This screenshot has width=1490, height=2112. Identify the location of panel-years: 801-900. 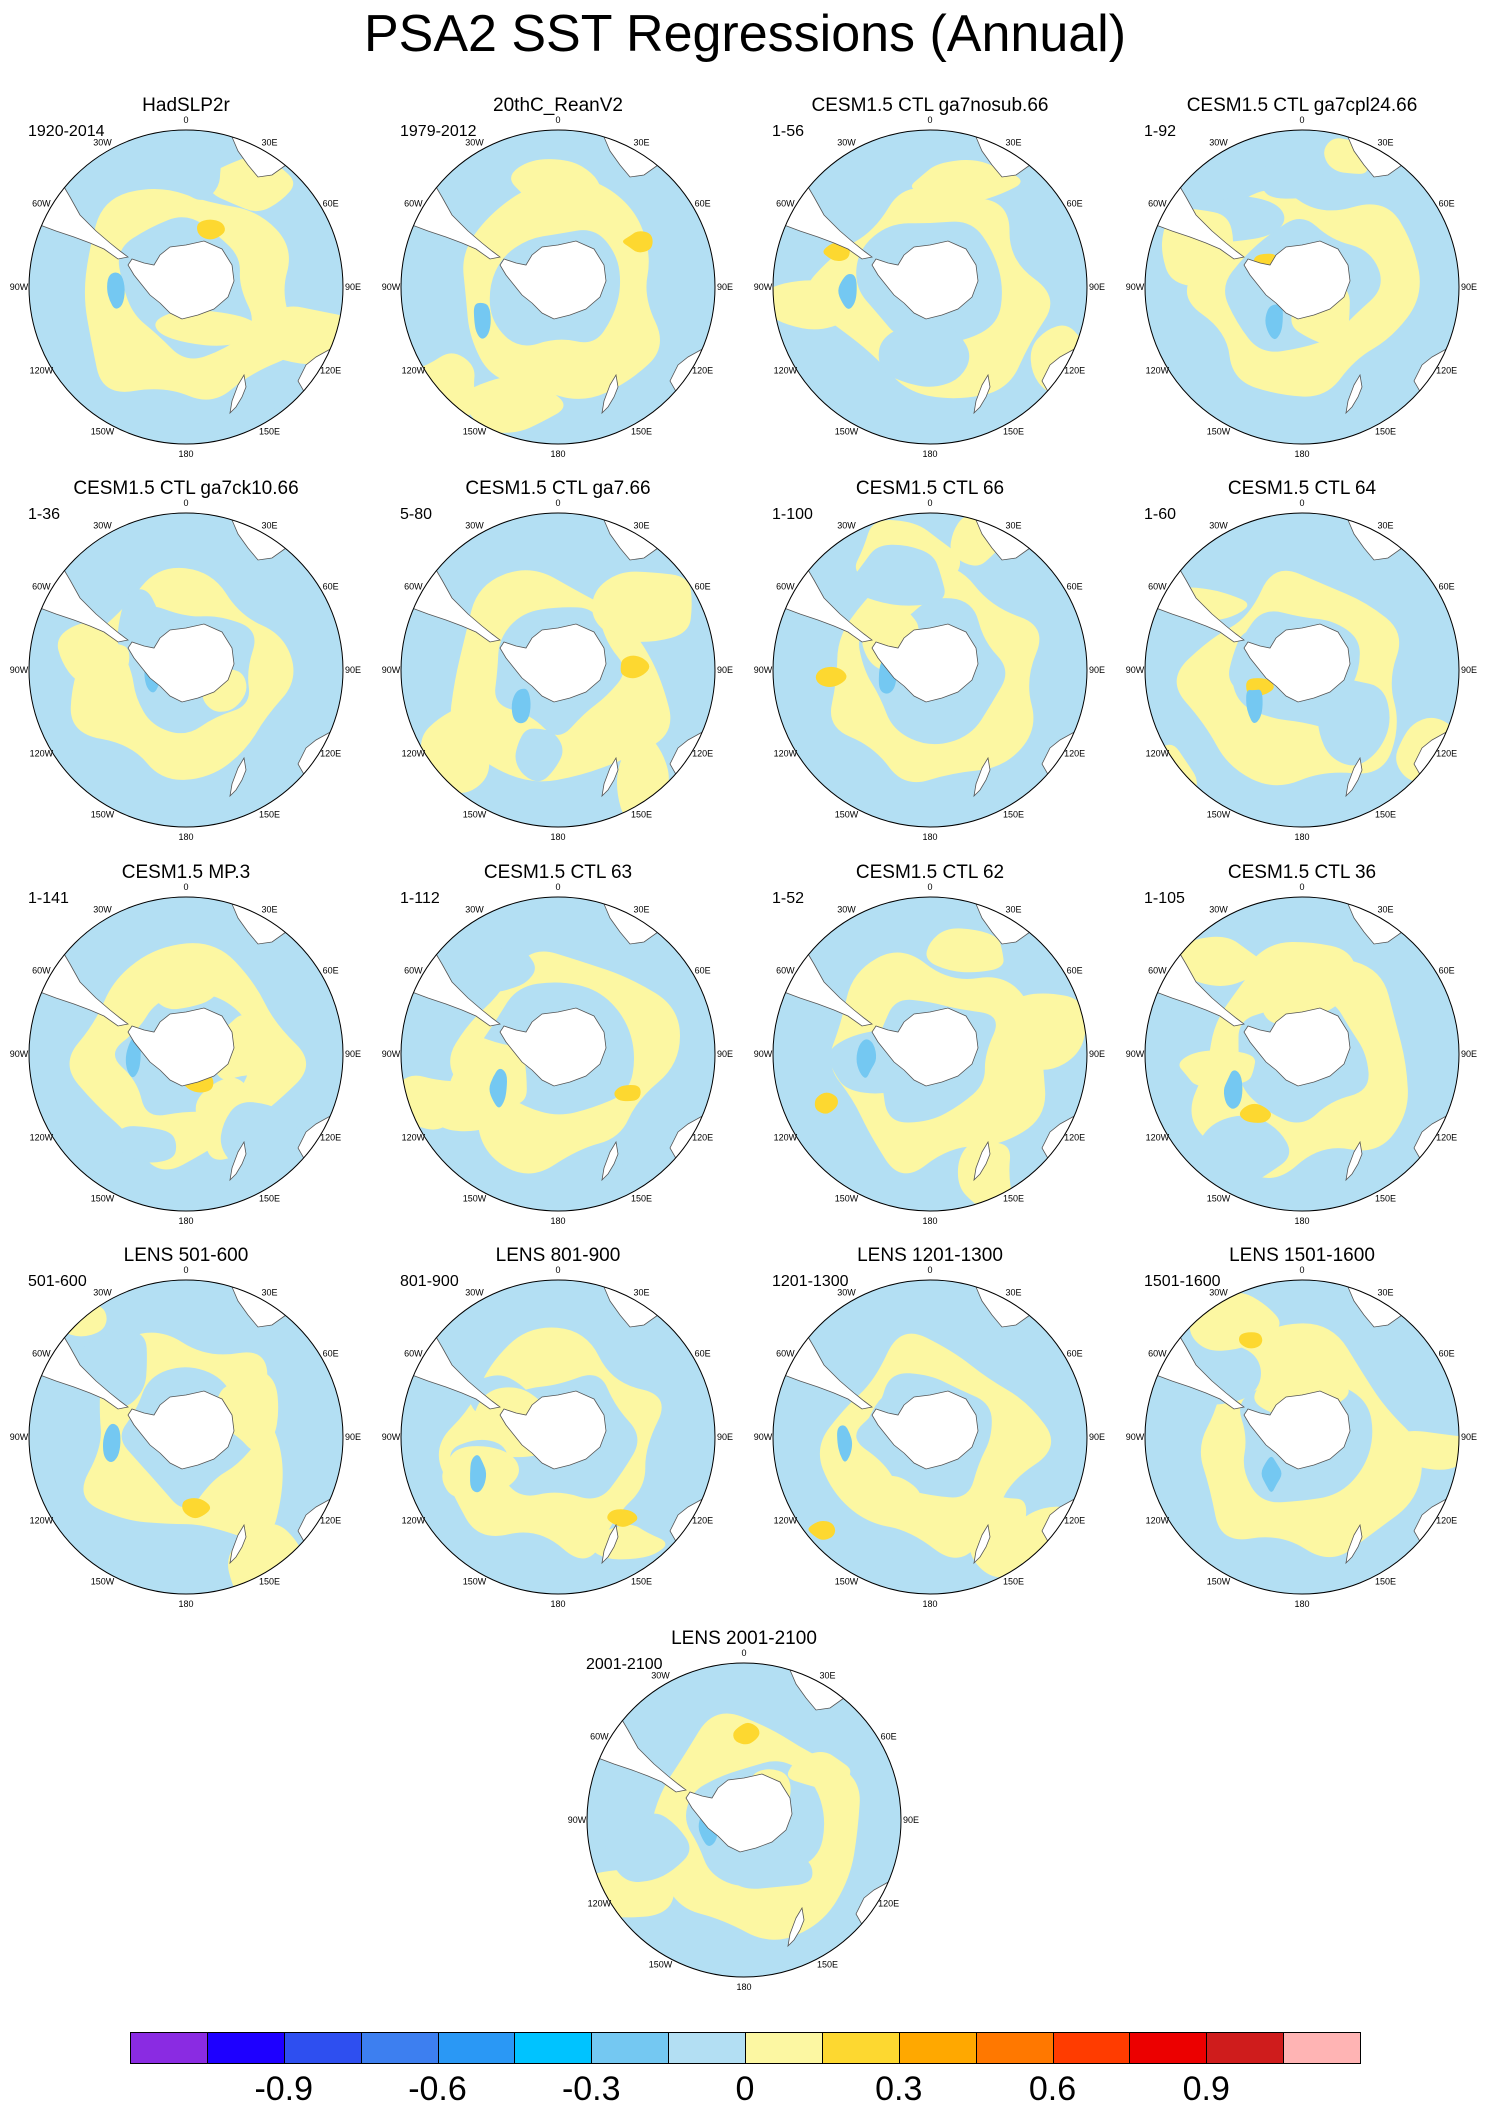
(429, 1281).